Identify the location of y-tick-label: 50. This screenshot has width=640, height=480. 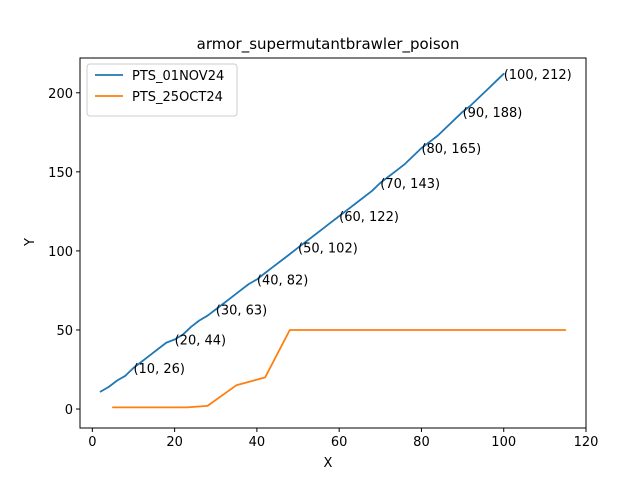
(64, 331).